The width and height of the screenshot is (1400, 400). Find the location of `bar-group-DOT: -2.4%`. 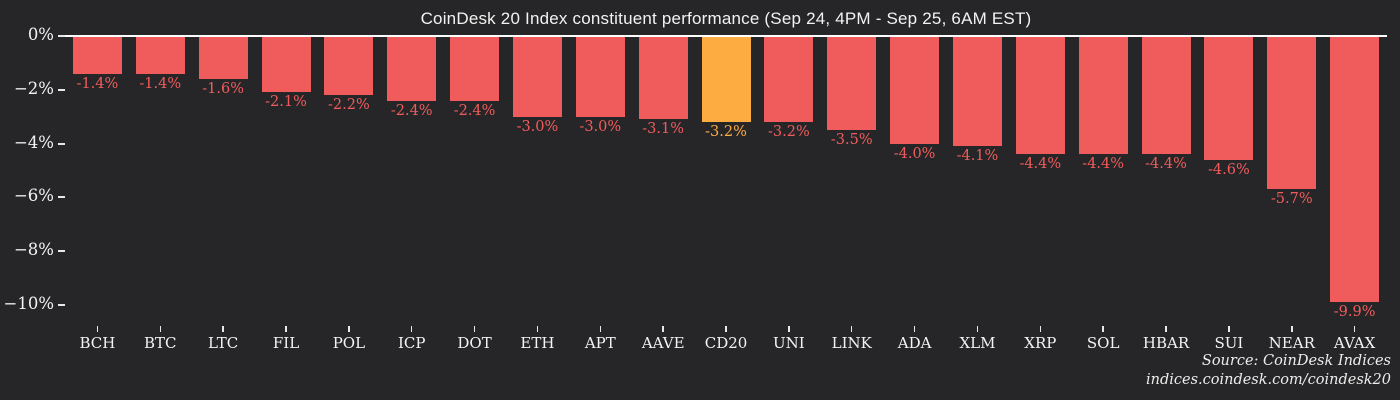

bar-group-DOT: -2.4% is located at coordinates (474, 78).